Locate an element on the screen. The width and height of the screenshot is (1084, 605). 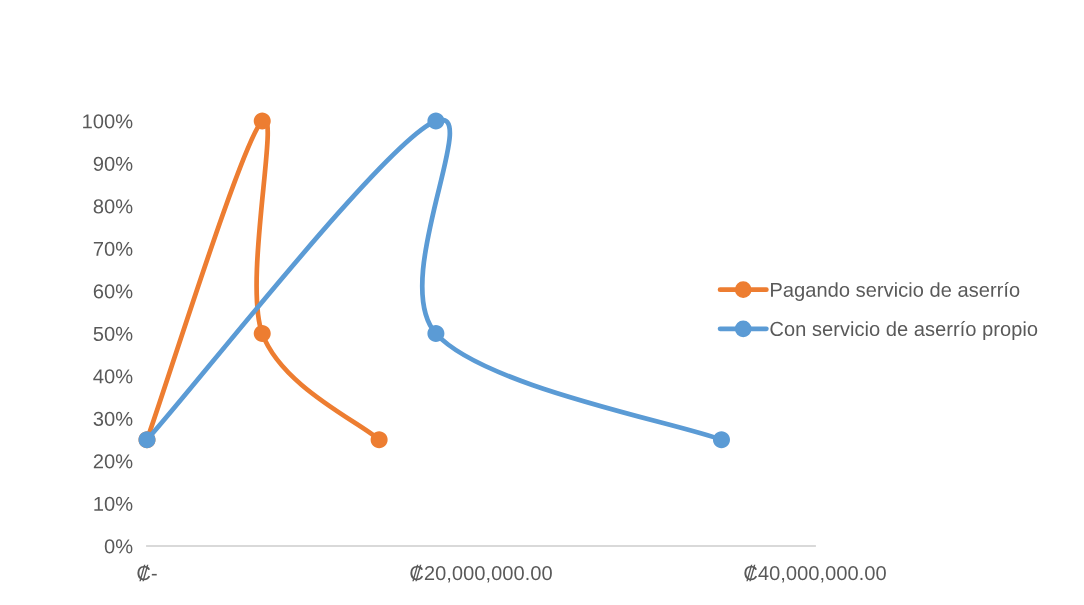
y-tick-label: 60% is located at coordinates (113, 291).